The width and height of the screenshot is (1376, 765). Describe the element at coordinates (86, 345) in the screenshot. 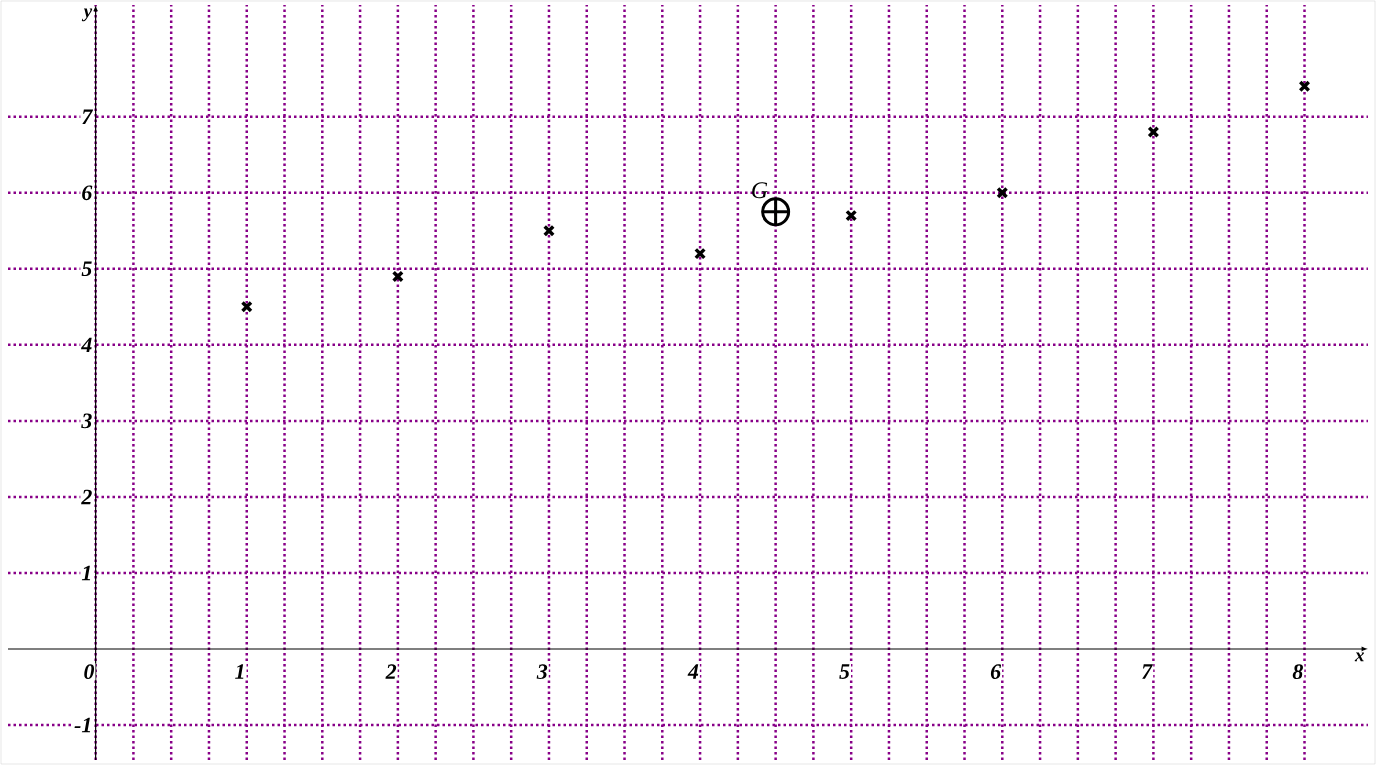

I see `y-tick-label: 4` at that location.